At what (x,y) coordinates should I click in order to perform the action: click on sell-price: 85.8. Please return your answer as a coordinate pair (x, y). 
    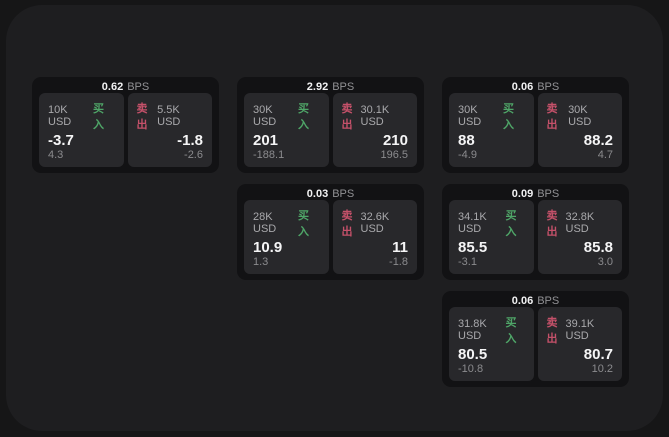
    Looking at the image, I should click on (598, 247).